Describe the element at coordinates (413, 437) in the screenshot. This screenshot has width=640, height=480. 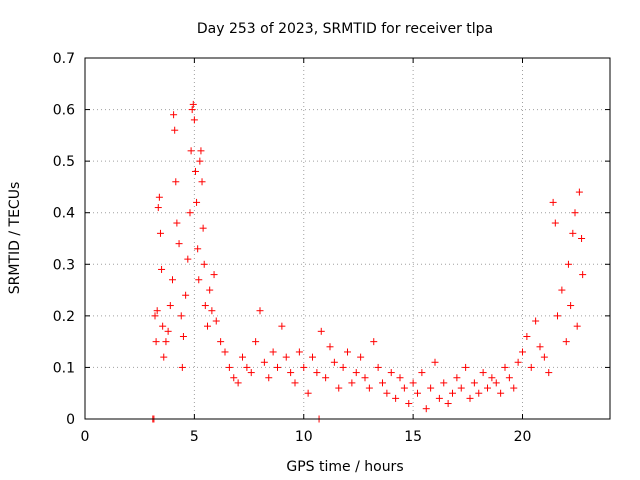
I see `x-tick-label: 15` at that location.